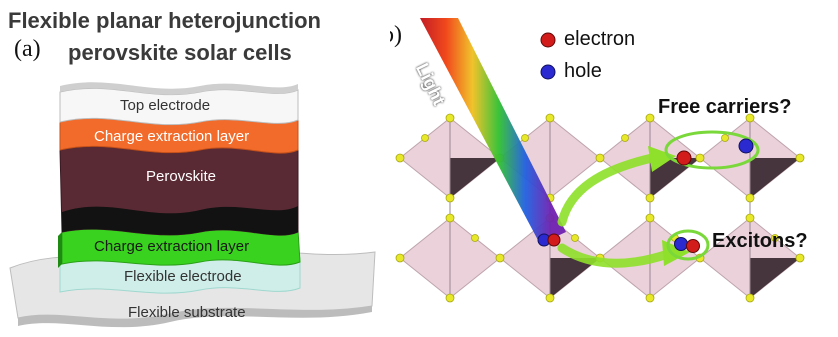 This screenshot has width=838, height=337. What do you see at coordinates (600, 39) in the screenshot?
I see `legend-electron-label: electron` at bounding box center [600, 39].